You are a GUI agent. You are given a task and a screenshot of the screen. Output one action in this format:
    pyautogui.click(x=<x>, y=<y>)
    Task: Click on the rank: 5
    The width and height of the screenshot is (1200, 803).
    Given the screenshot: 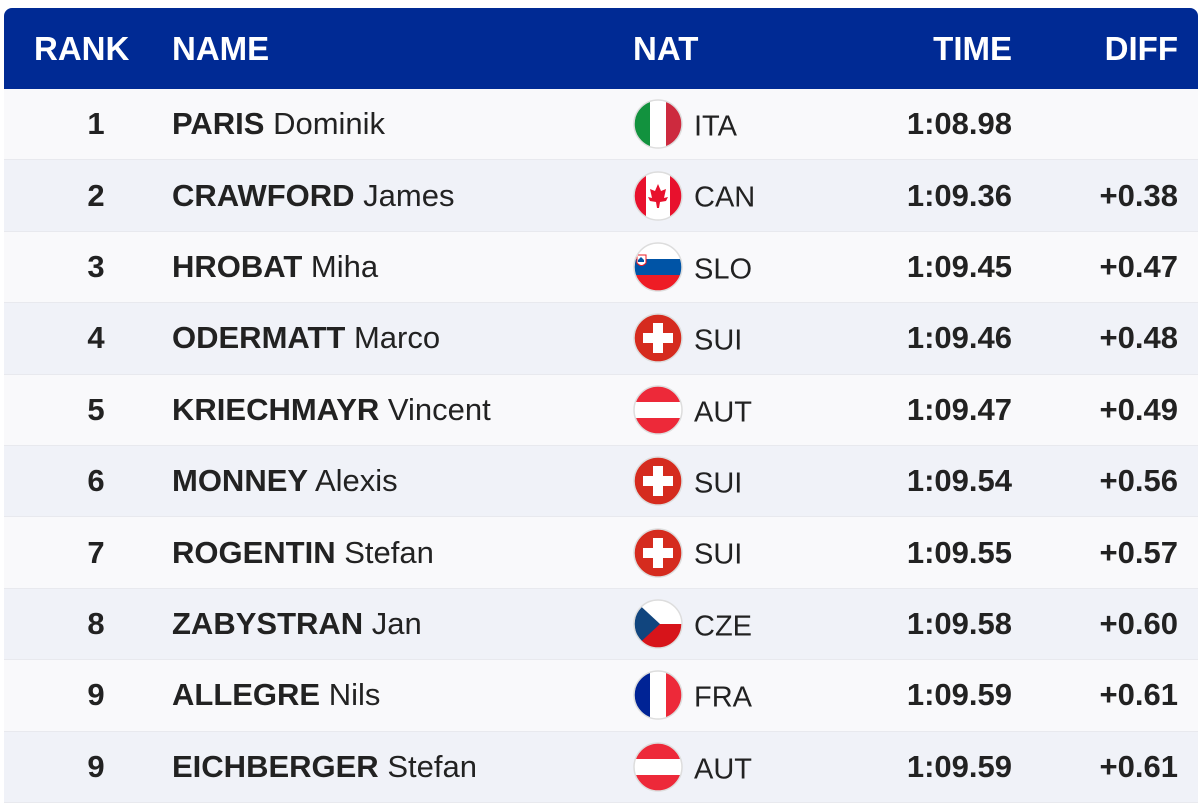 What is the action you would take?
    pyautogui.click(x=96, y=409)
    